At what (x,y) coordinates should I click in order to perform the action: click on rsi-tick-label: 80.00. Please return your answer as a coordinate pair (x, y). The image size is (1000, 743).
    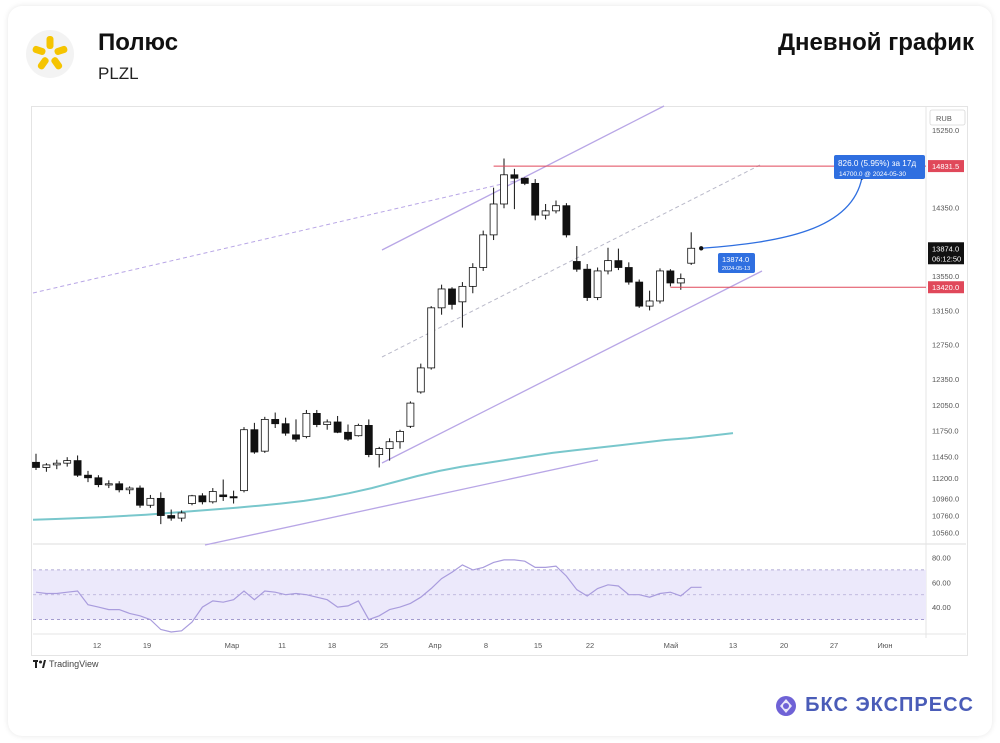
    Looking at the image, I should click on (941, 557).